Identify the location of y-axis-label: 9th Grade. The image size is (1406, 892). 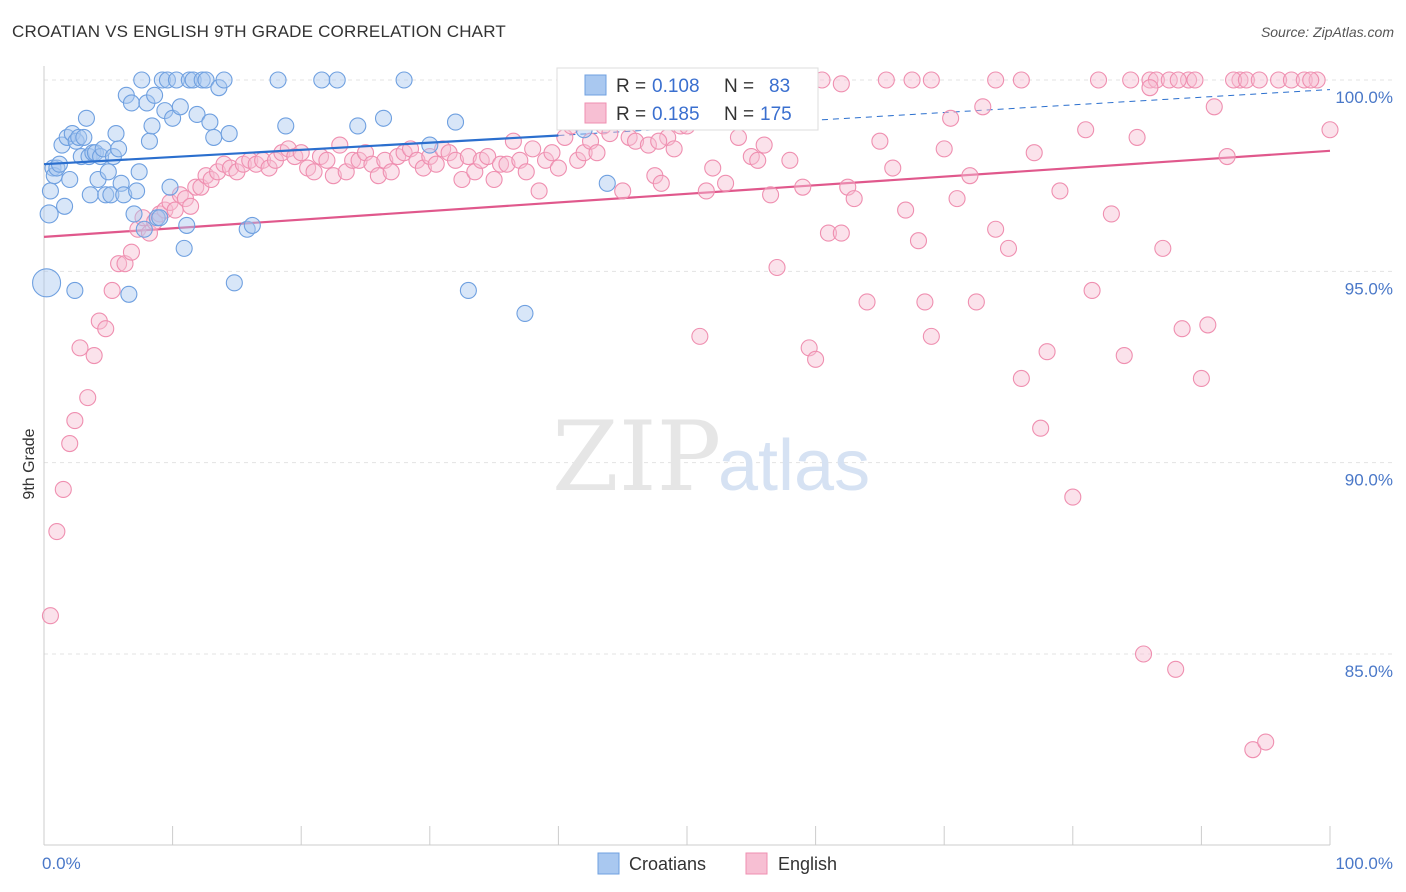
(29, 463).